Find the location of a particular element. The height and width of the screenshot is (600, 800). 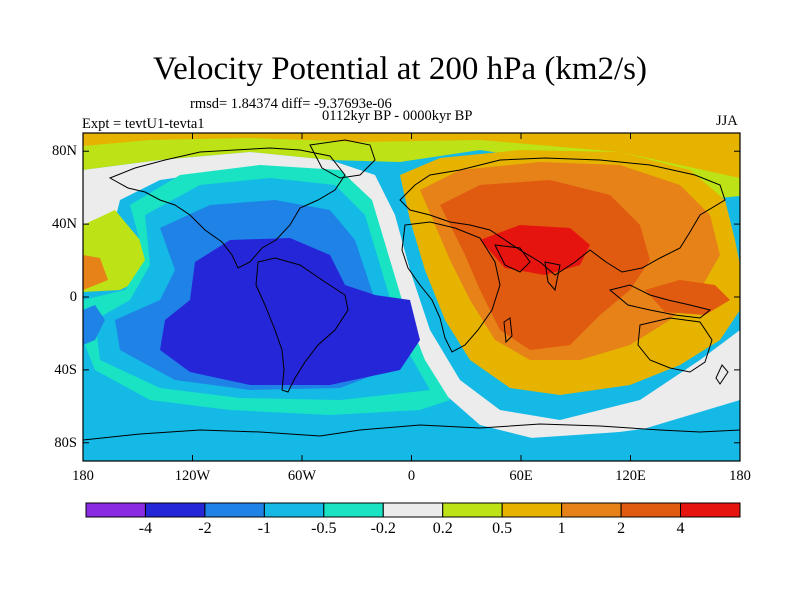

colorbar-label: 2 is located at coordinates (621, 528).